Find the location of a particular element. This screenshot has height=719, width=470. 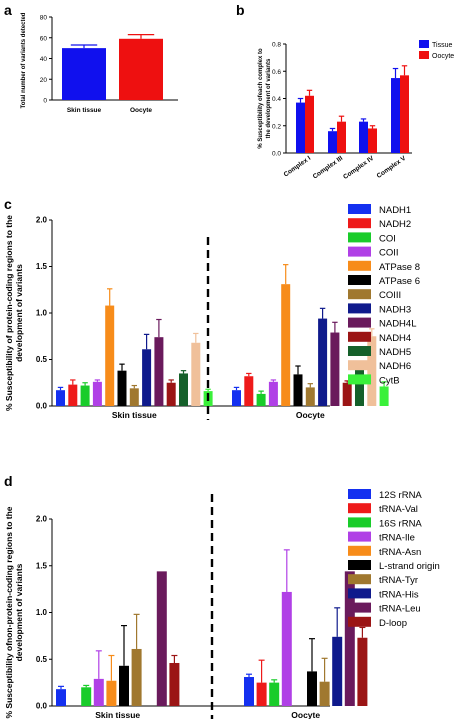

bar-b-tissue-complex-i is located at coordinates (300, 127).